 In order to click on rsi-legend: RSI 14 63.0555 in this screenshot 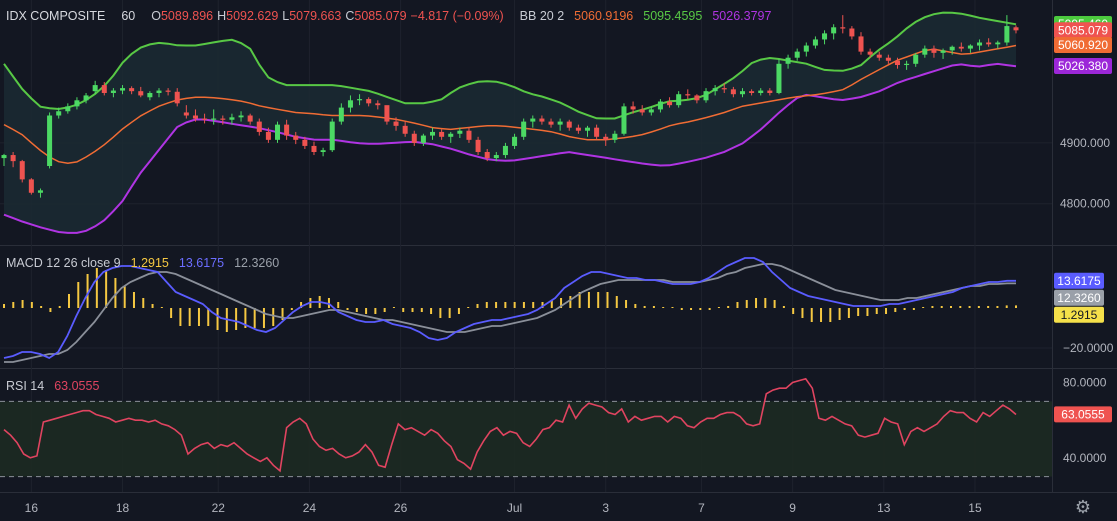, I will do `click(54, 386)`.